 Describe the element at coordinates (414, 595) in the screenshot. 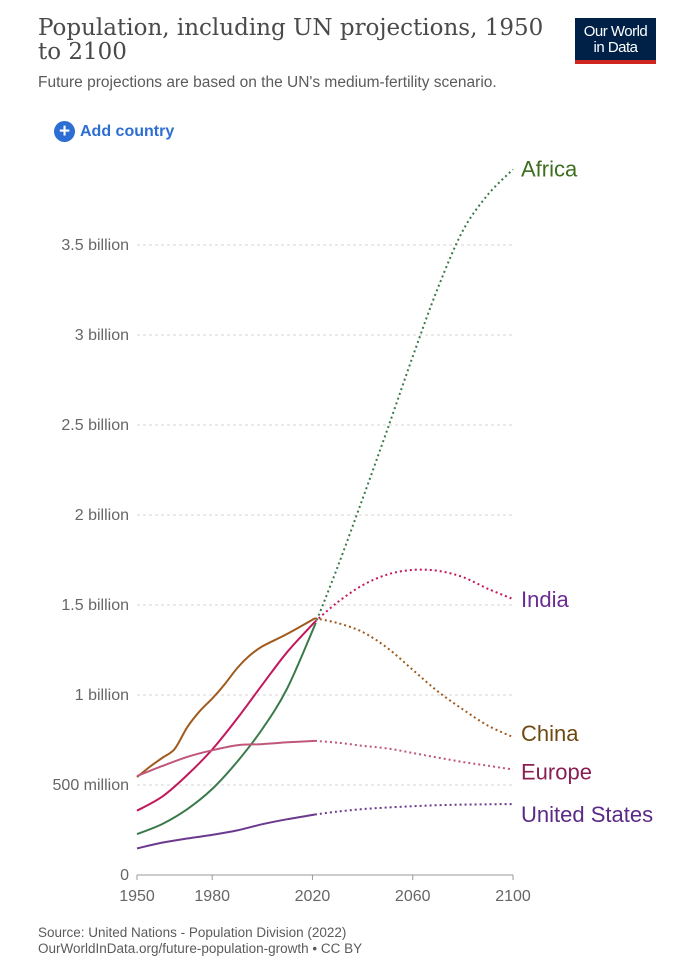

I see `india-projection-line` at that location.